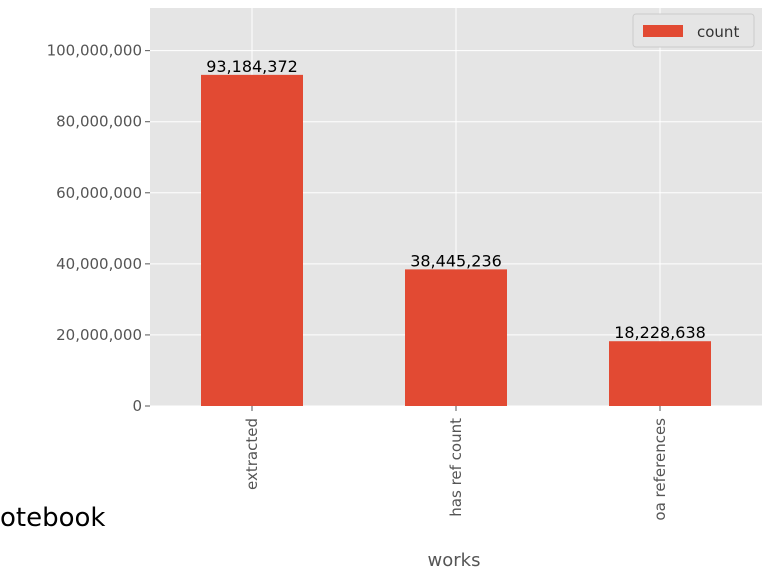 This screenshot has height=571, width=764. Describe the element at coordinates (99, 335) in the screenshot. I see `y-tick-label: 20,000,000` at that location.